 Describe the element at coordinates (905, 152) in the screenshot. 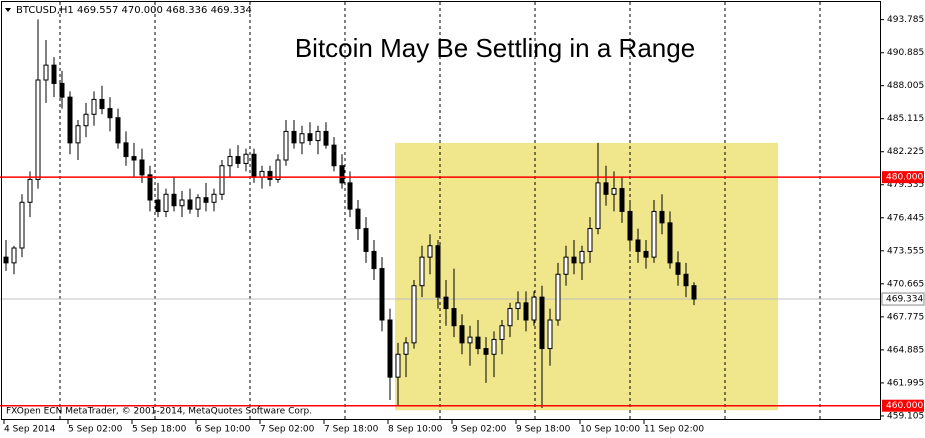

I see `y-tick-label: 482.225` at that location.